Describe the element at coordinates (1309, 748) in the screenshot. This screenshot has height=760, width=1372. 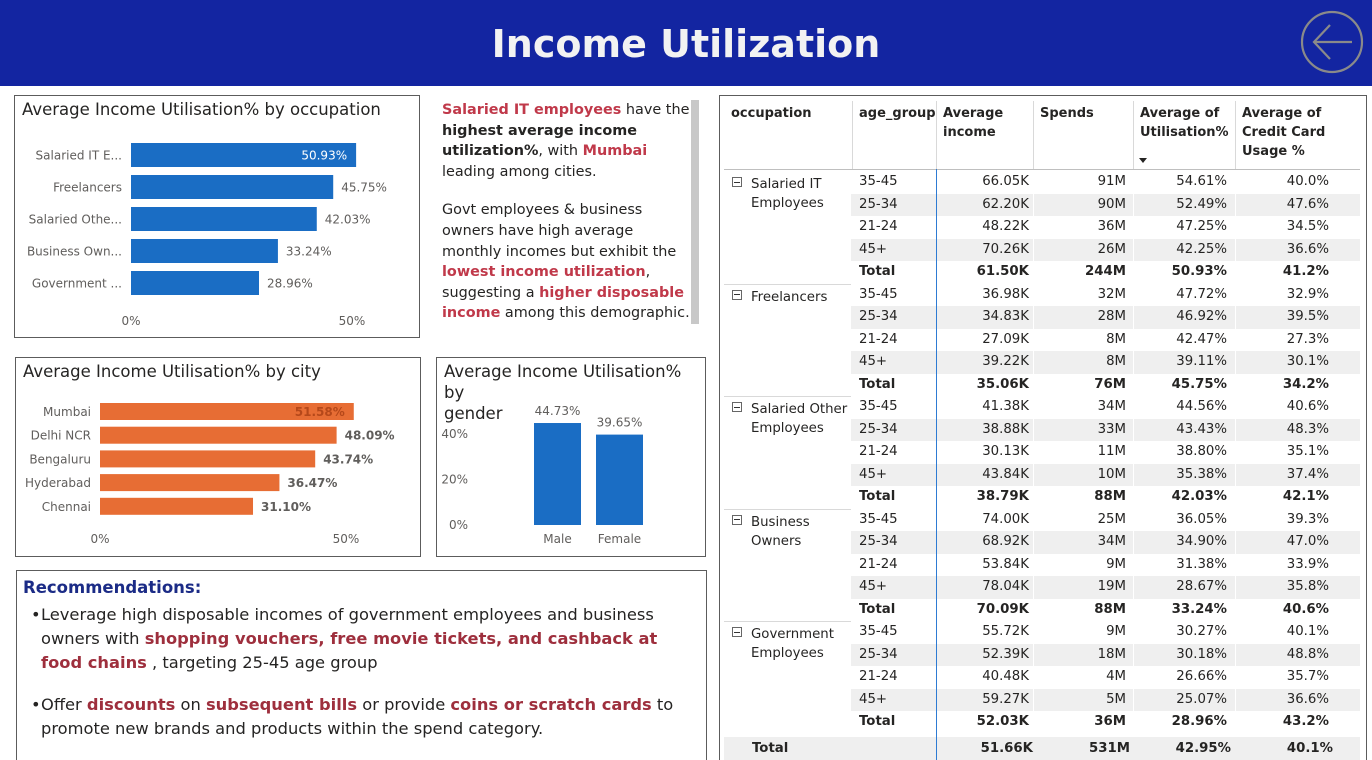
I see `grand-total-cc: 40.1%` at that location.